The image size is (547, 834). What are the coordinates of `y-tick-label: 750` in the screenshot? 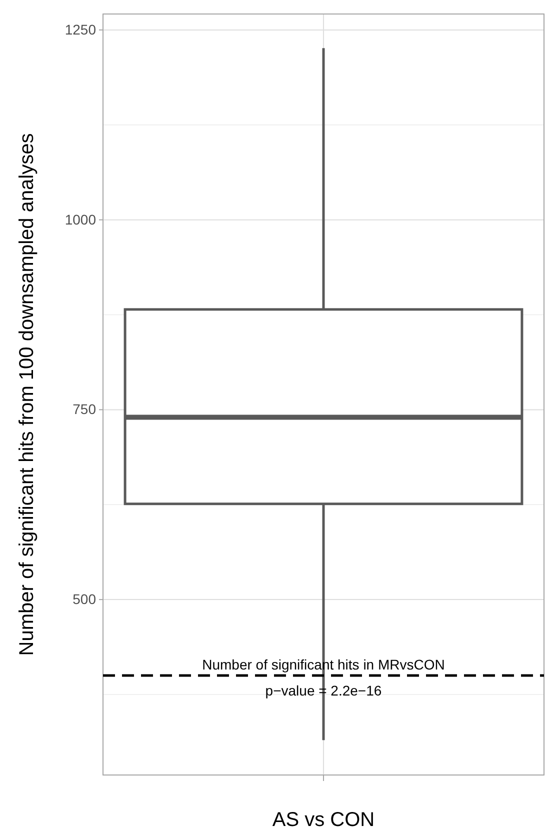 It's located at (84, 409).